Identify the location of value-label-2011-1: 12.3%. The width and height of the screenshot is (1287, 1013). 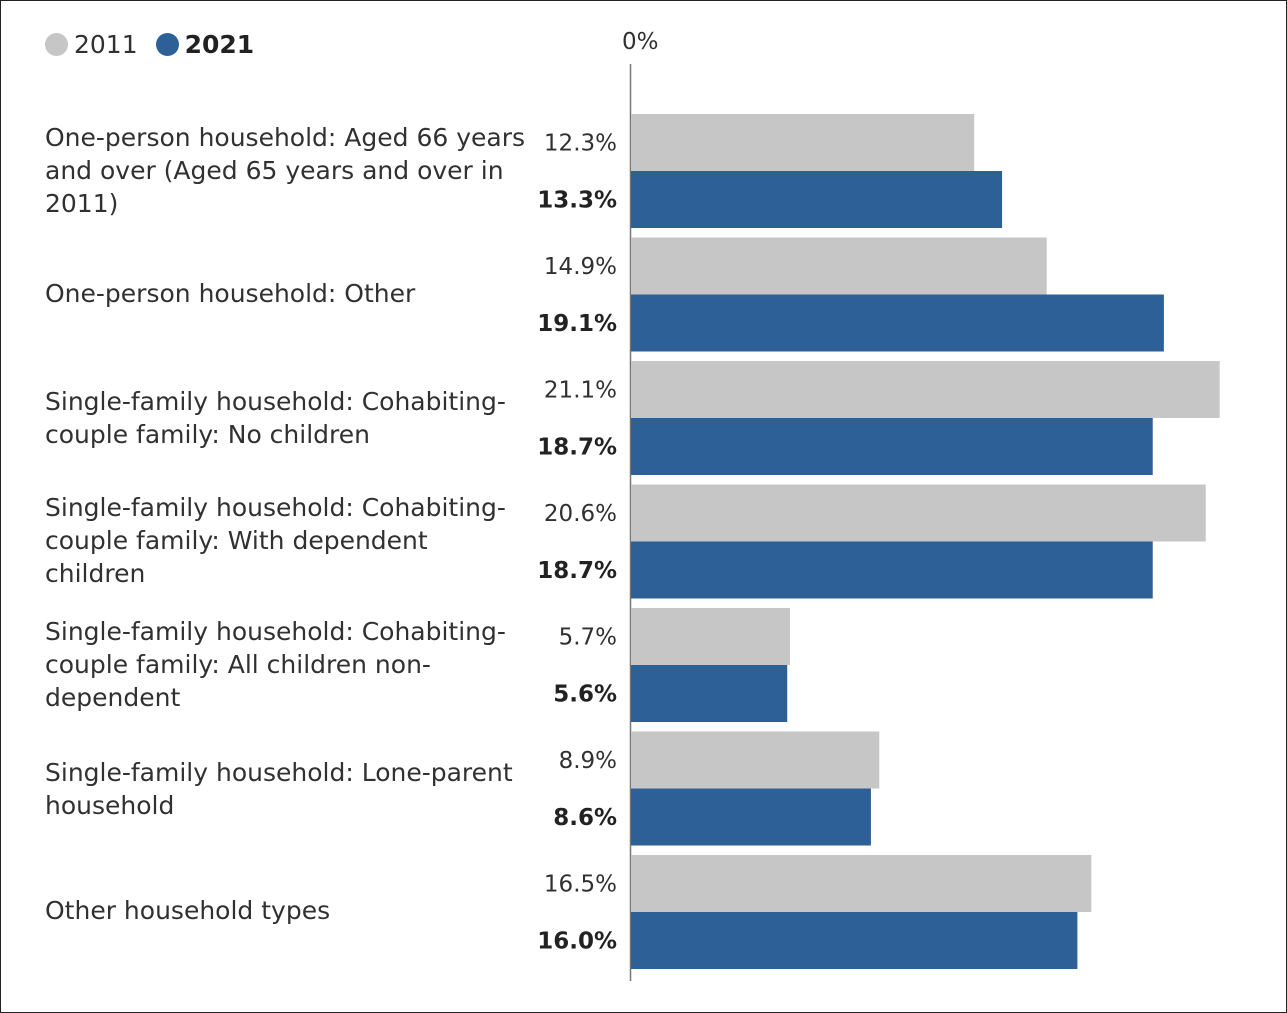
(580, 144).